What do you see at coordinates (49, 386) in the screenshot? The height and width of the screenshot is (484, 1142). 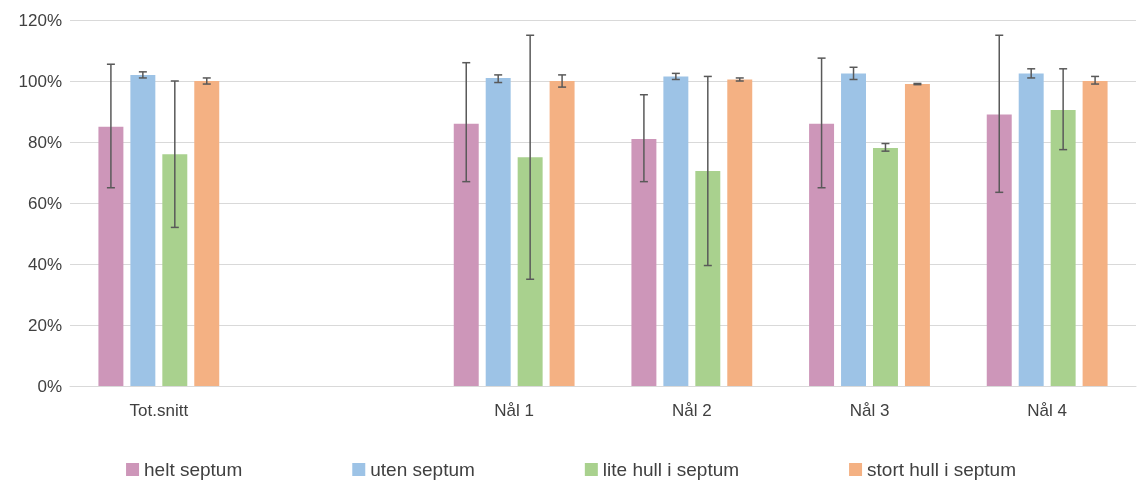 I see `y-tick-label: 0%` at bounding box center [49, 386].